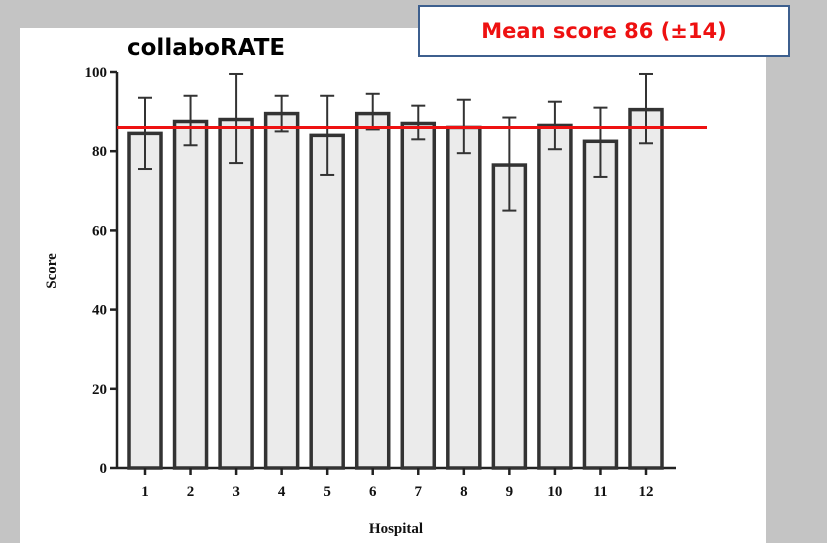  What do you see at coordinates (99, 152) in the screenshot?
I see `y-tick-label: 80` at bounding box center [99, 152].